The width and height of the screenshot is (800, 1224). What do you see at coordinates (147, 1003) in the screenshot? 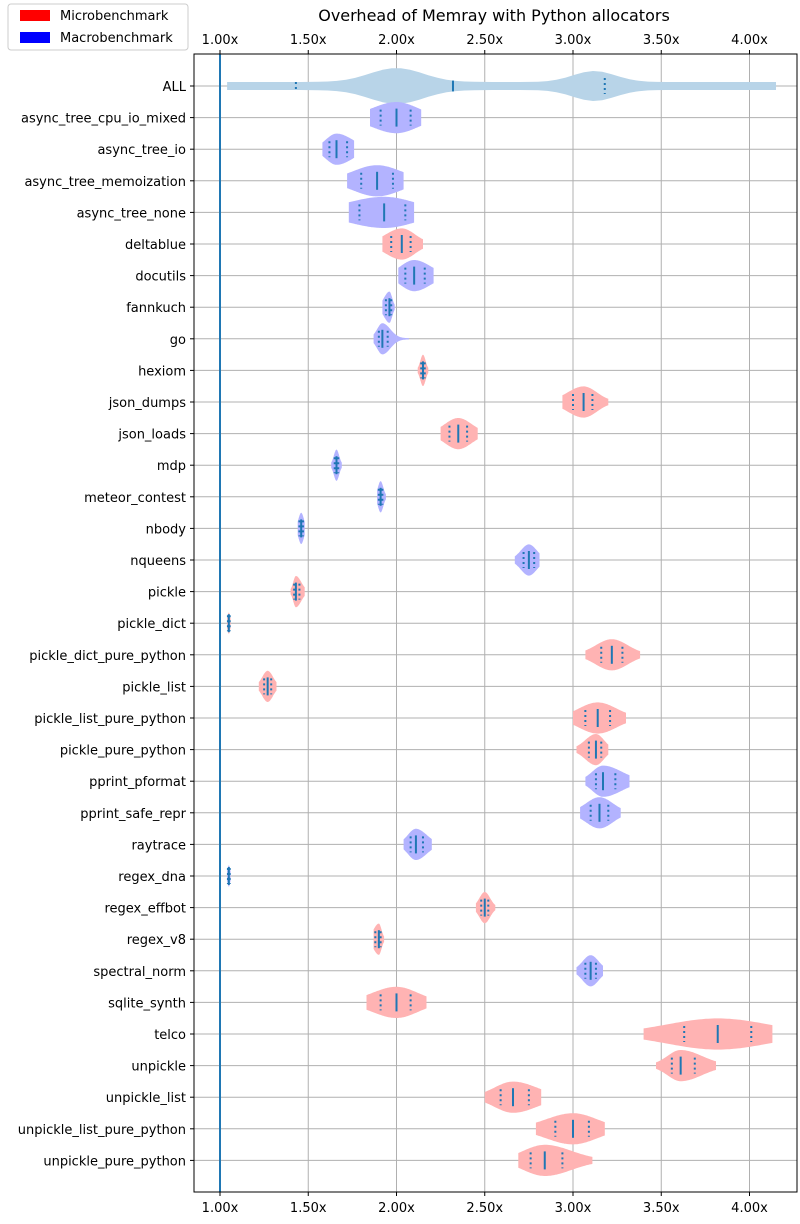
I see `y-tick-label: sqlite_synth` at bounding box center [147, 1003].